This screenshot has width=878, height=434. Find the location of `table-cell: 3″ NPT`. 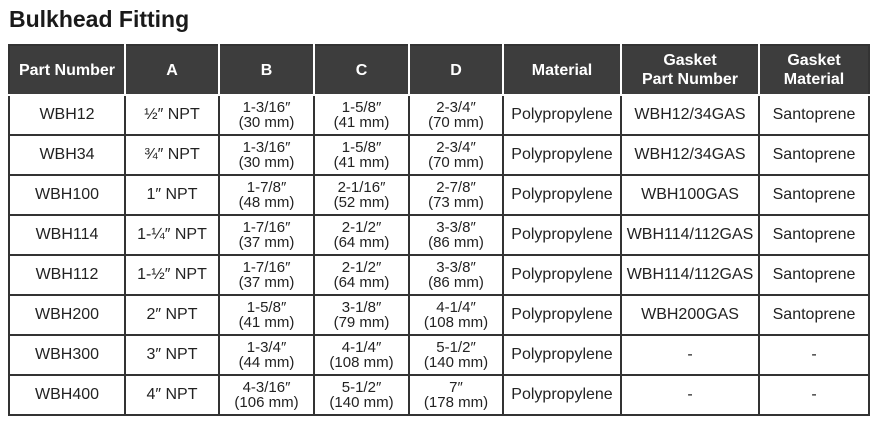

table-cell: 3″ NPT is located at coordinates (172, 355).